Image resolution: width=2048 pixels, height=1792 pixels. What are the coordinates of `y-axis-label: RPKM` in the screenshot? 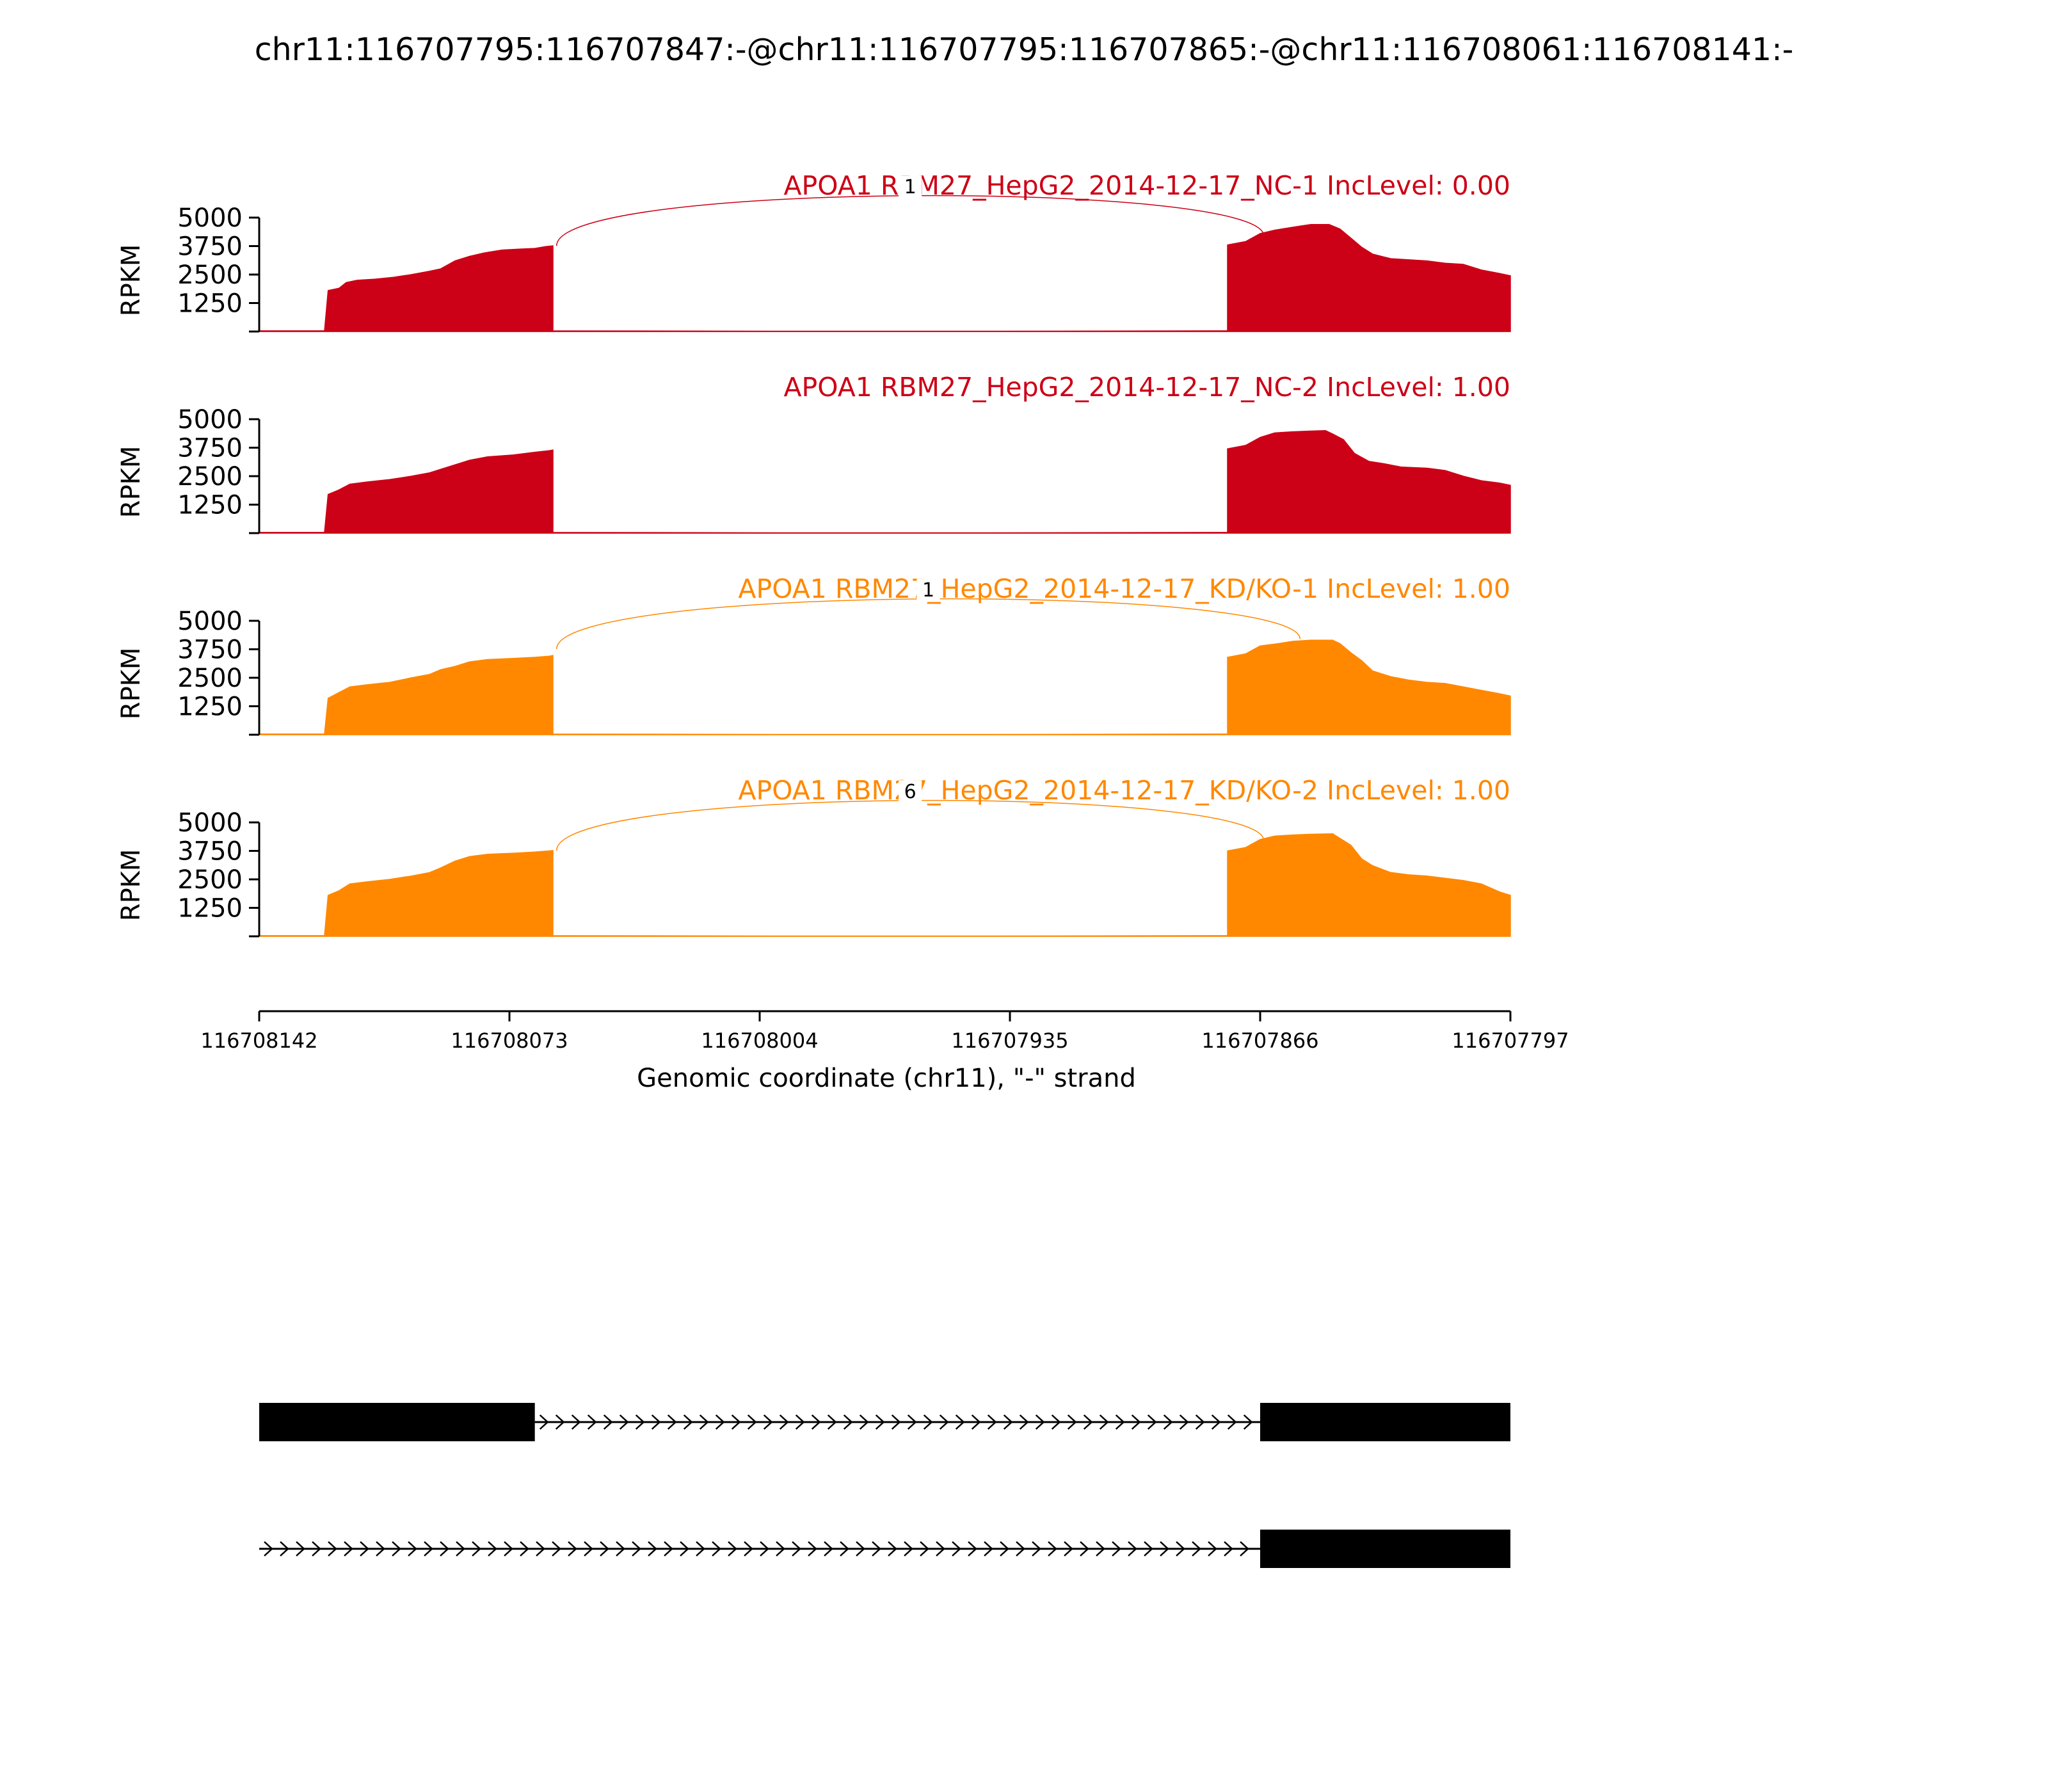 It's located at (131, 482).